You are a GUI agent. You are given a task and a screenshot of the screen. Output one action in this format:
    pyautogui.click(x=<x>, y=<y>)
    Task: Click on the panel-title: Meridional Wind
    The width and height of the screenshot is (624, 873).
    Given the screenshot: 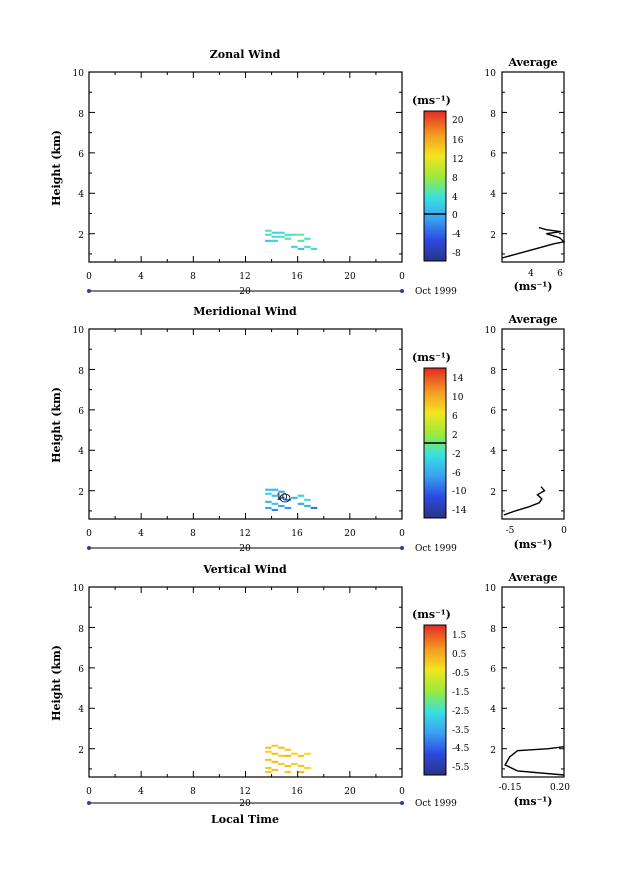 What is the action you would take?
    pyautogui.click(x=245, y=311)
    